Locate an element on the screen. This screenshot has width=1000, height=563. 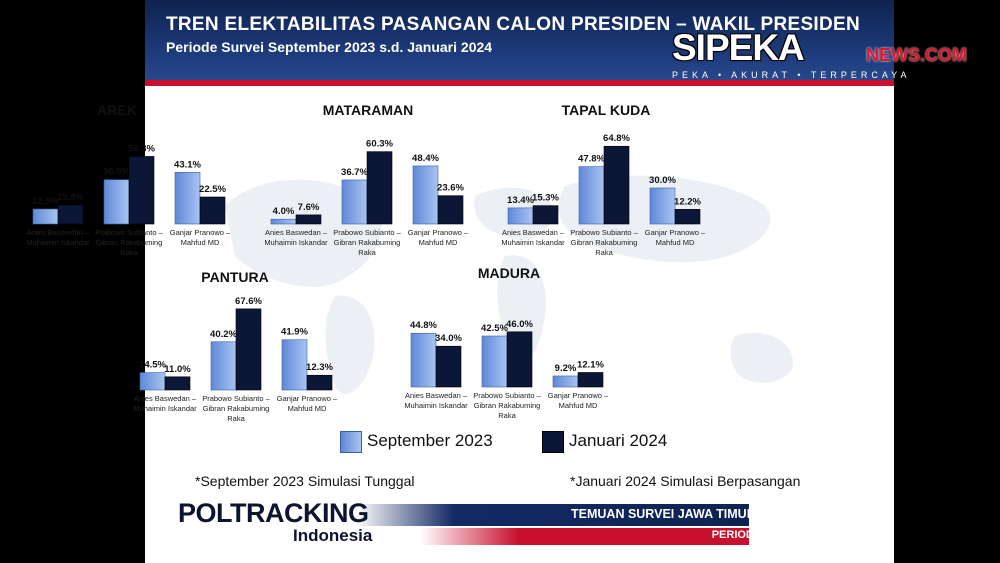
footer-period-label: PERIODE 25 - 31 JANUARI 2024 is located at coordinates (794, 535).